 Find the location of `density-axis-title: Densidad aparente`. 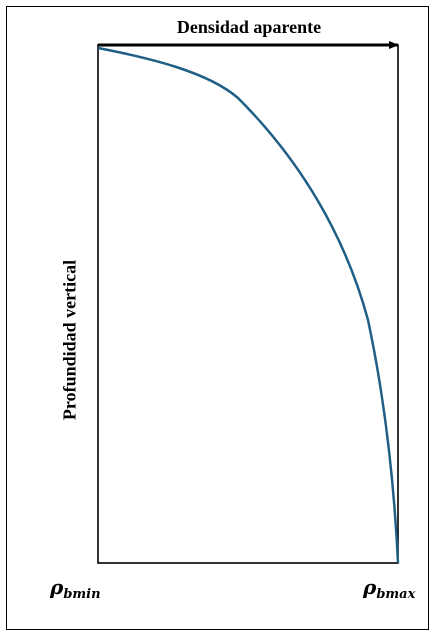

density-axis-title: Densidad aparente is located at coordinates (249, 27).